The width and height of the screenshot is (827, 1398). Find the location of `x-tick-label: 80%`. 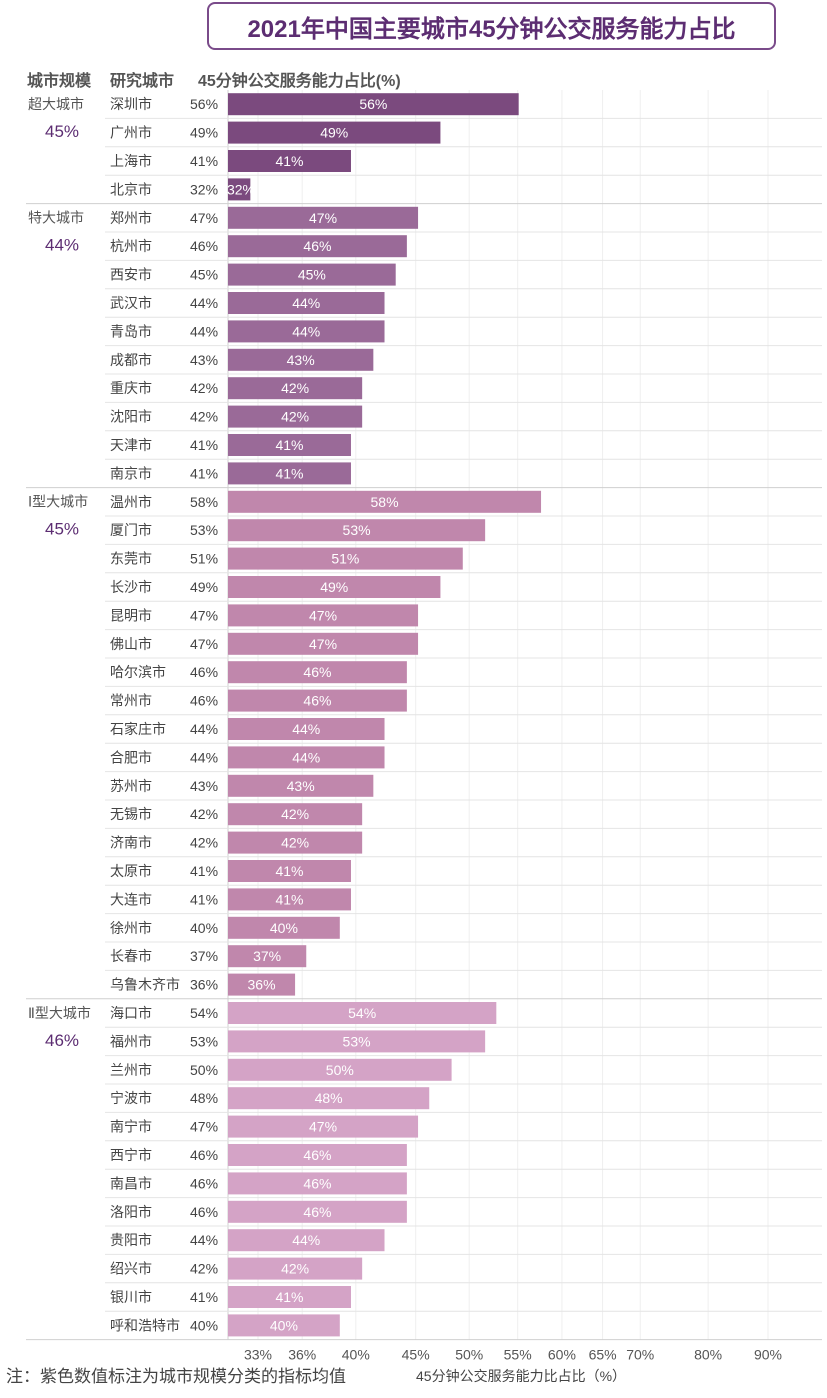

x-tick-label: 80% is located at coordinates (708, 1355).